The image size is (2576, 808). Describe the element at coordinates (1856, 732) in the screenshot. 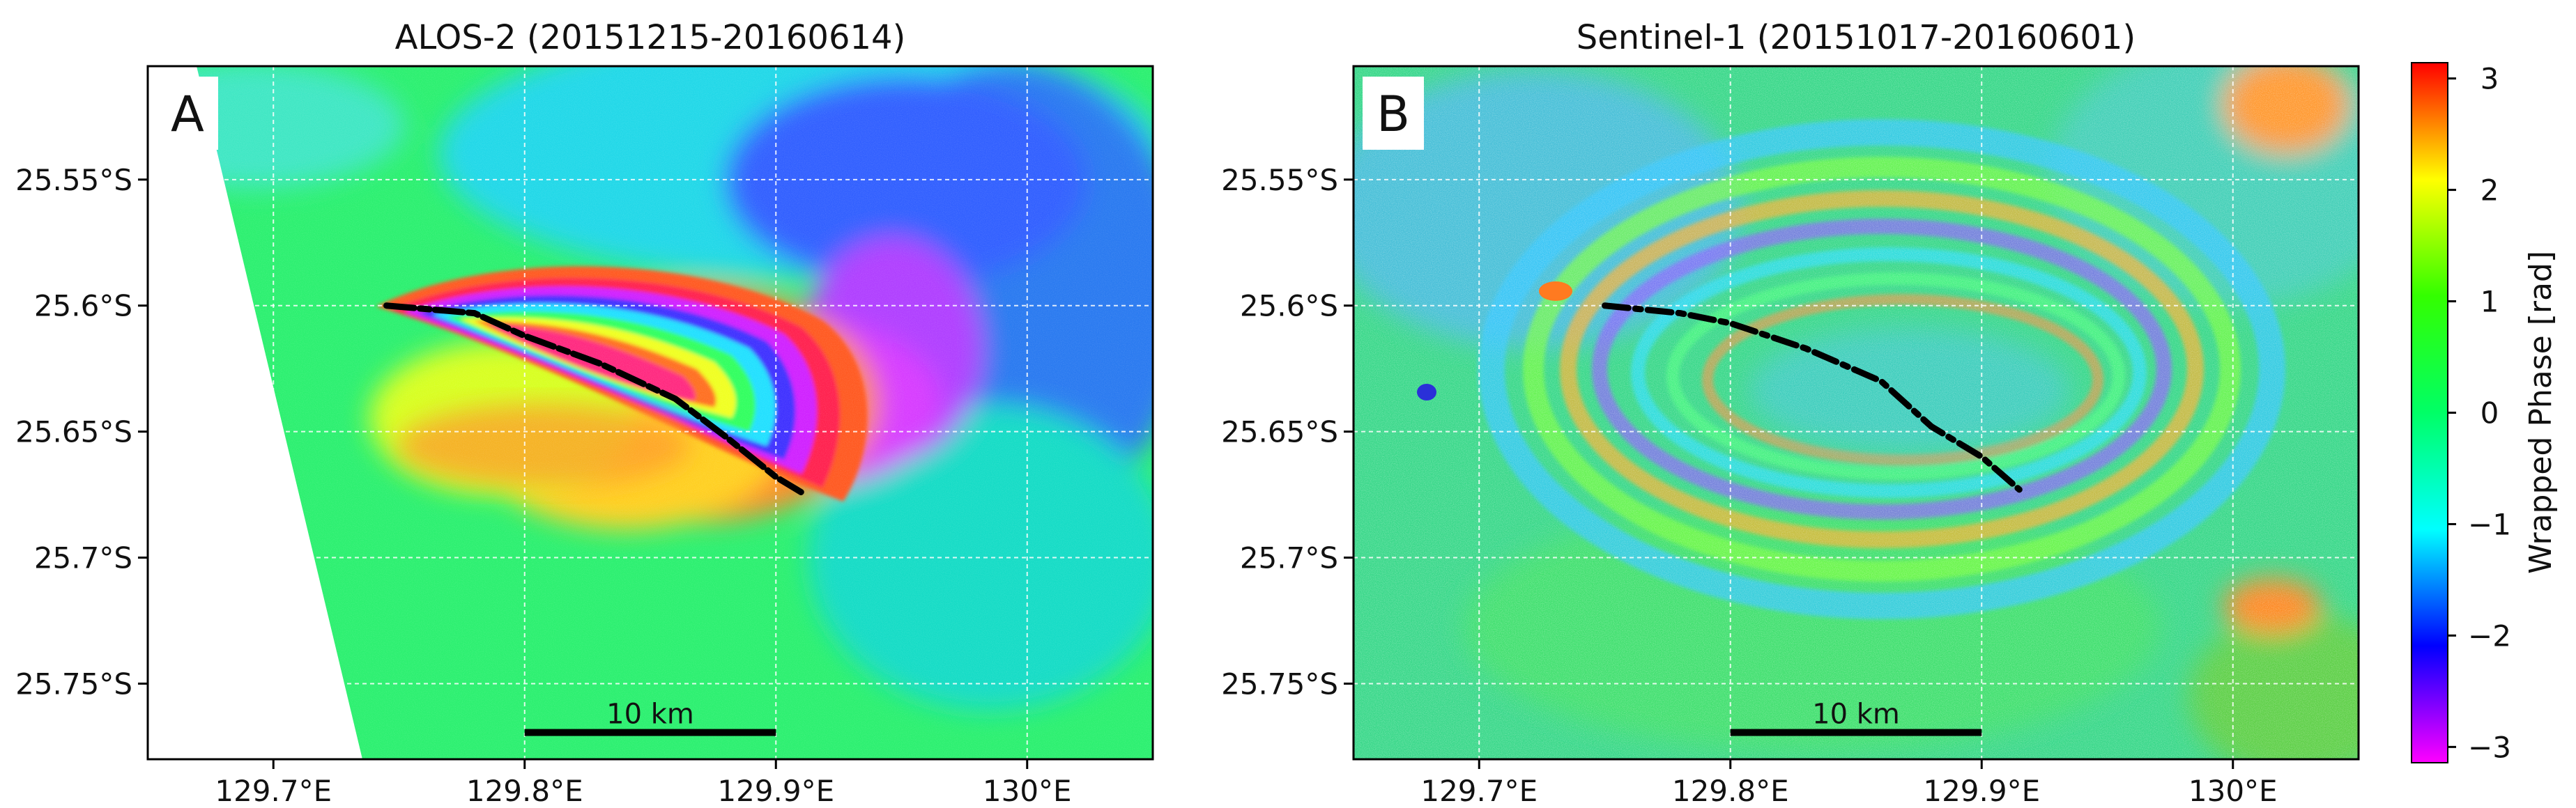

I see `panel-b-scale-bar-line` at that location.